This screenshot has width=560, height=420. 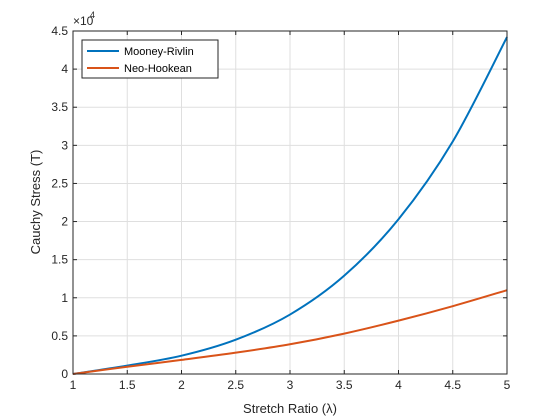 What do you see at coordinates (127, 385) in the screenshot?
I see `x-tick-label: 1.5` at bounding box center [127, 385].